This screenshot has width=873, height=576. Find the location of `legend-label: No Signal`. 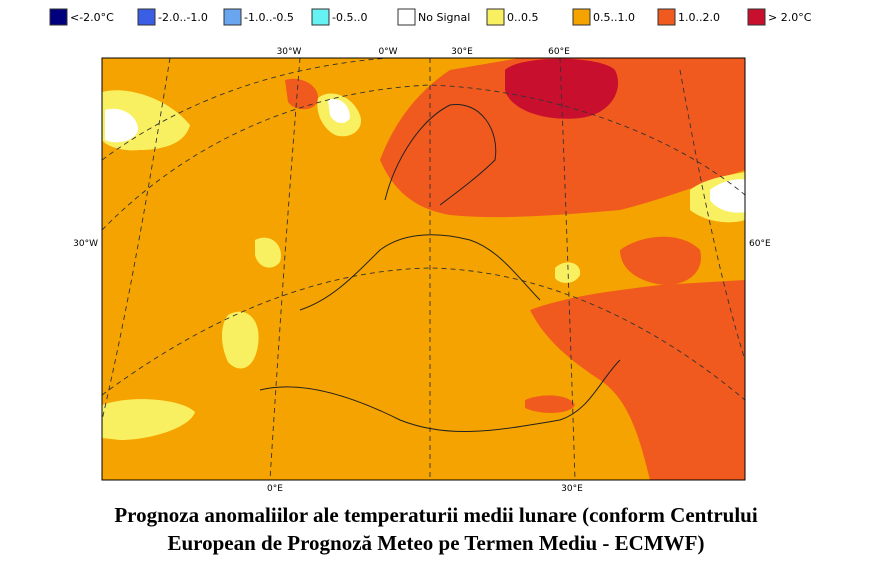

legend-label: No Signal is located at coordinates (444, 17).